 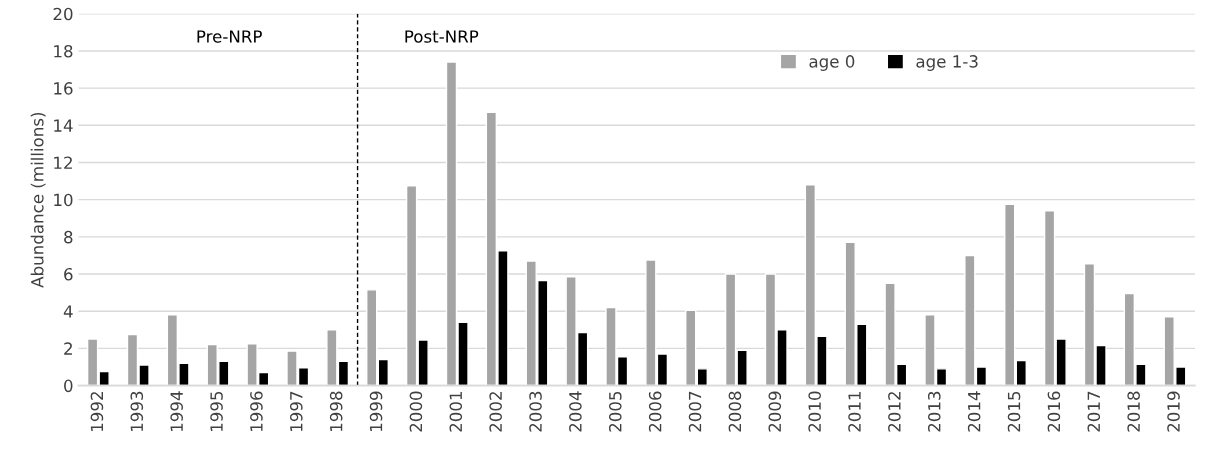 I want to click on x-tick-label: 1992, so click(x=97, y=412).